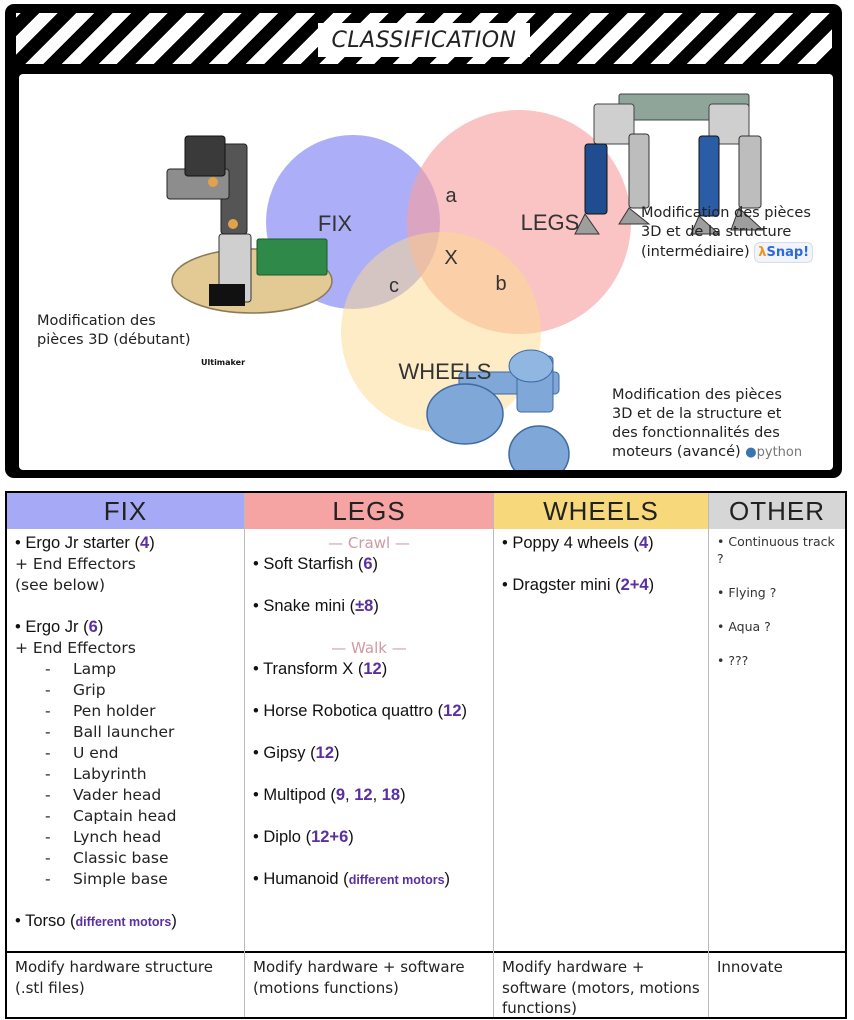 This screenshot has height=1020, width=854. I want to click on list-item: - Lamp, so click(81, 669).